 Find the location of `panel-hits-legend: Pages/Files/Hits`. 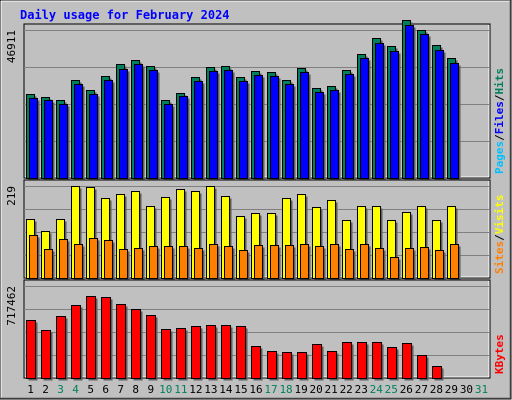

panel-hits-legend: Pages/Files/Hits is located at coordinates (499, 121).